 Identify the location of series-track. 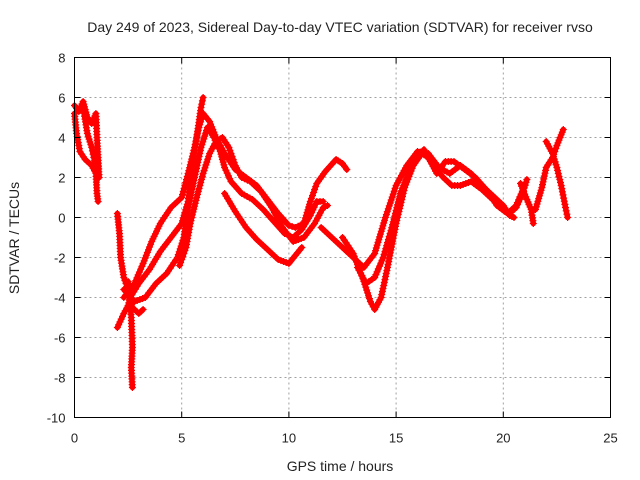
(434, 231).